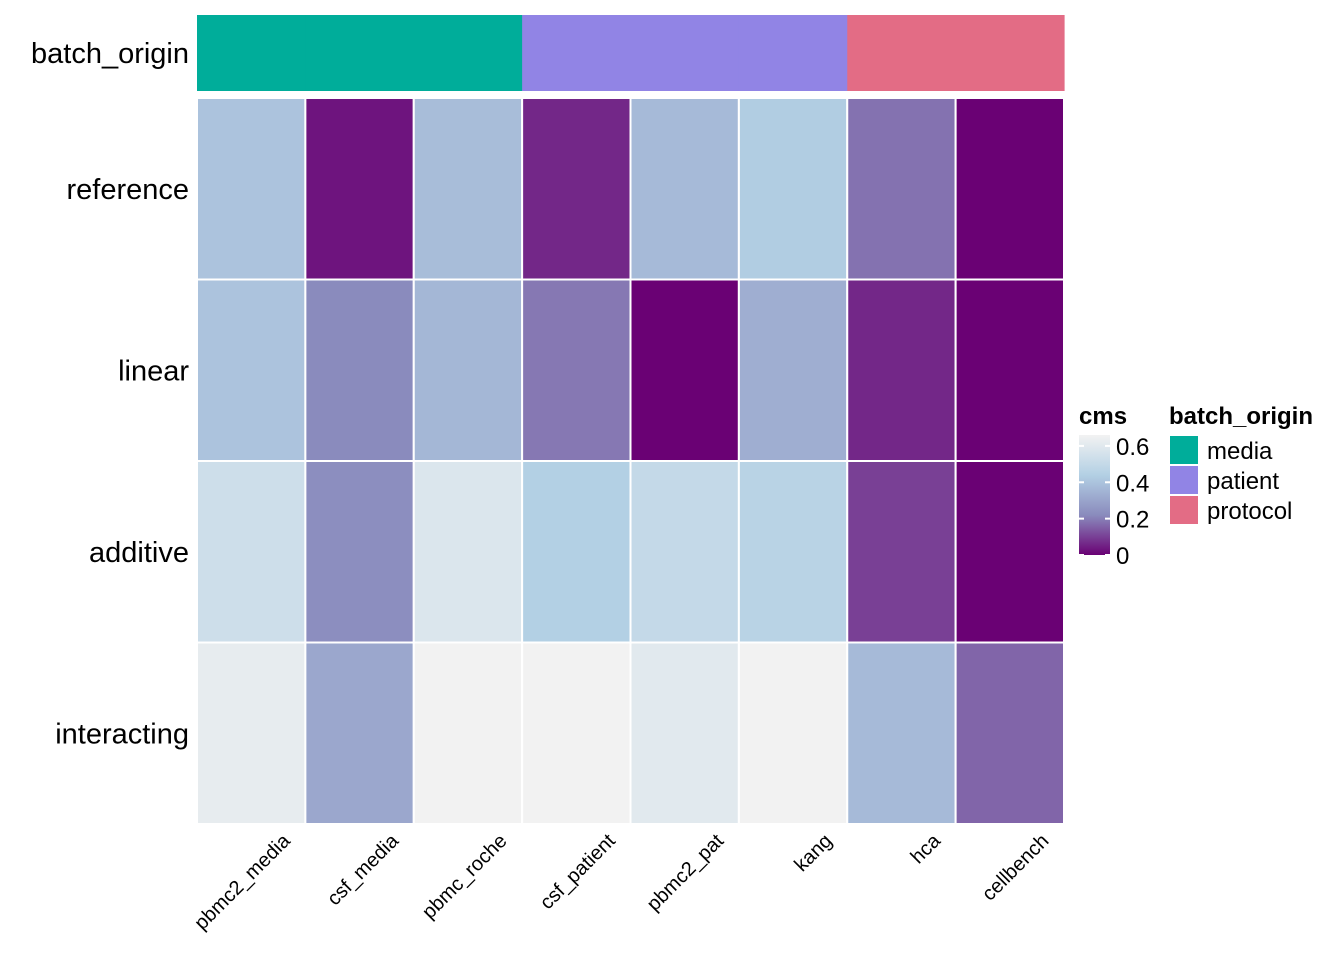 This screenshot has height=960, width=1344. What do you see at coordinates (464, 876) in the screenshot?
I see `column-label-pbmc_roche: pbmc_roche` at bounding box center [464, 876].